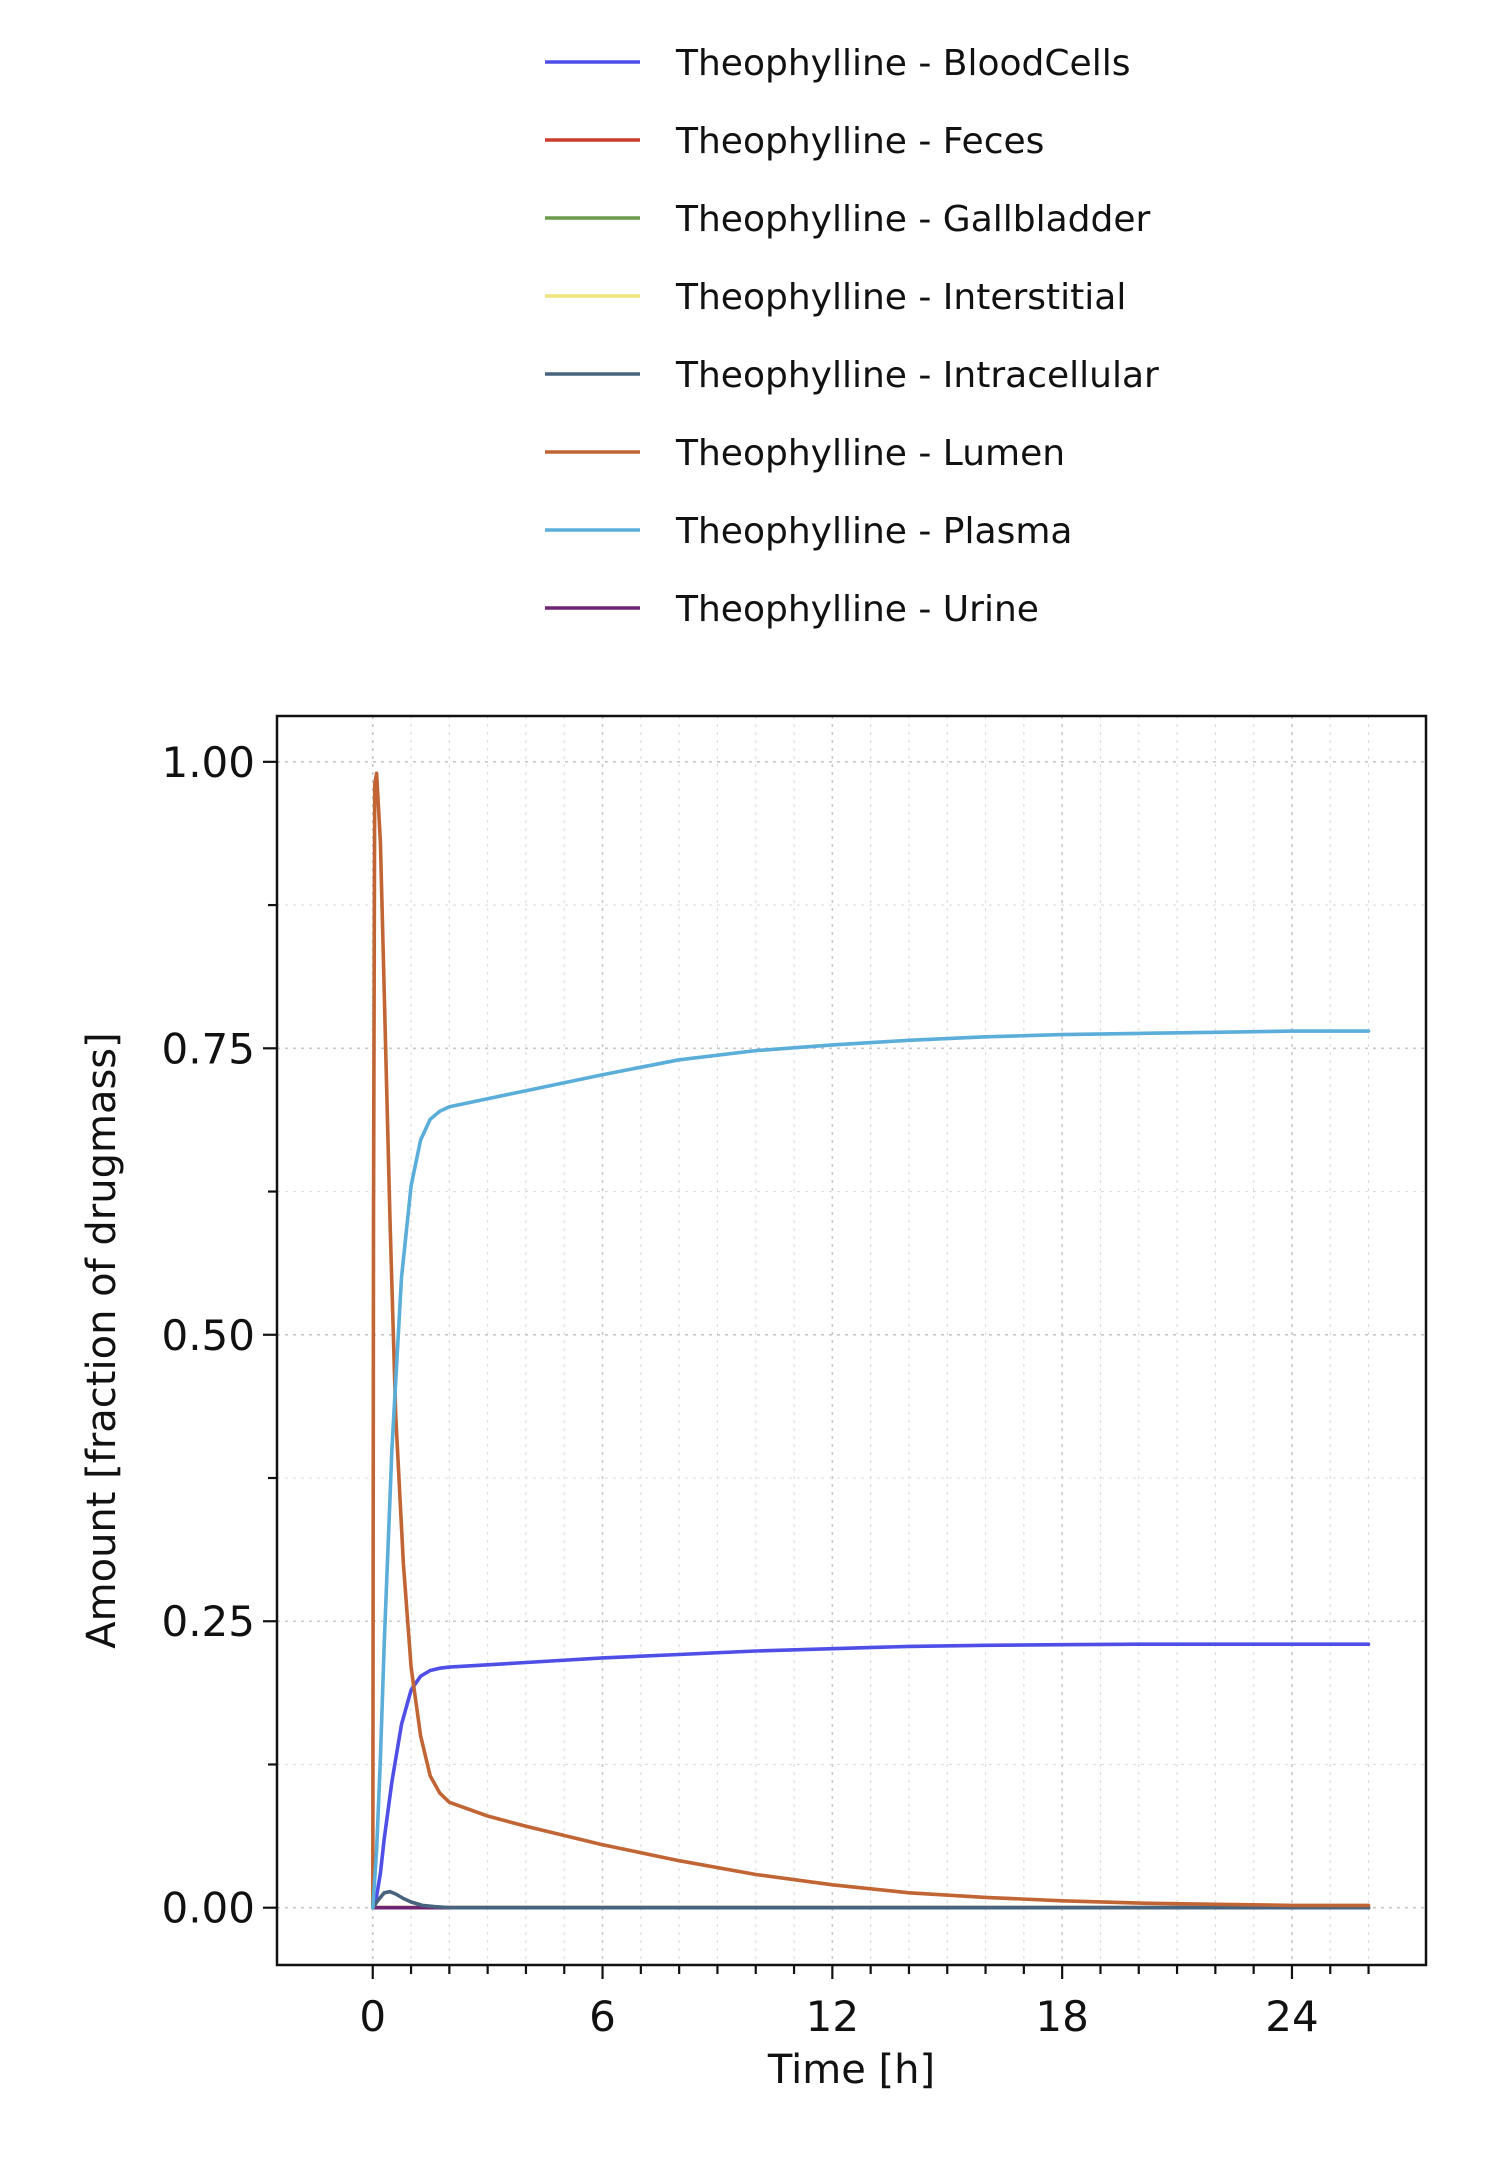 This screenshot has width=1500, height=2177. What do you see at coordinates (873, 531) in the screenshot?
I see `legend-label: Theophylline - Plasma` at bounding box center [873, 531].